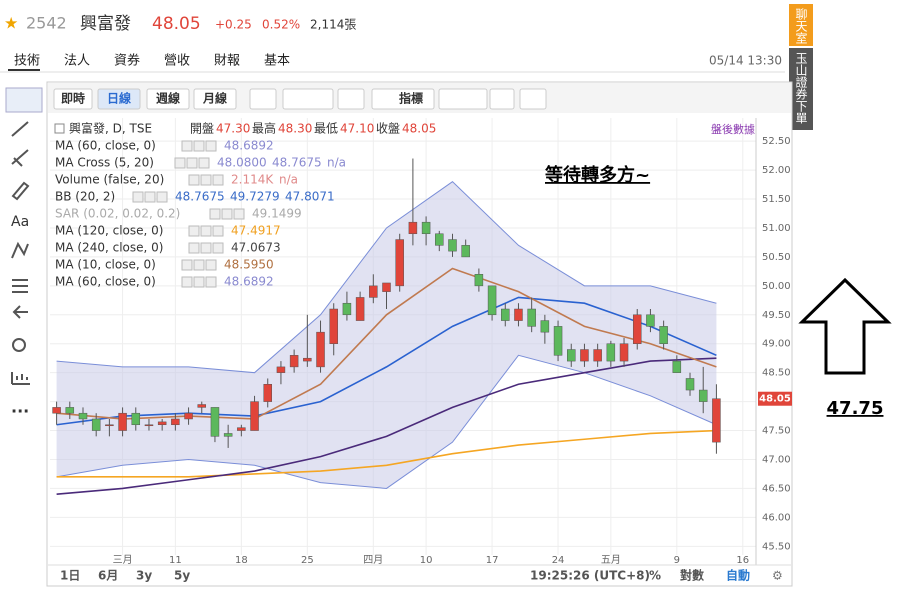 Image resolution: width=900 pixels, height=600 pixels. What do you see at coordinates (20, 158) in the screenshot?
I see `fib-tool` at bounding box center [20, 158].